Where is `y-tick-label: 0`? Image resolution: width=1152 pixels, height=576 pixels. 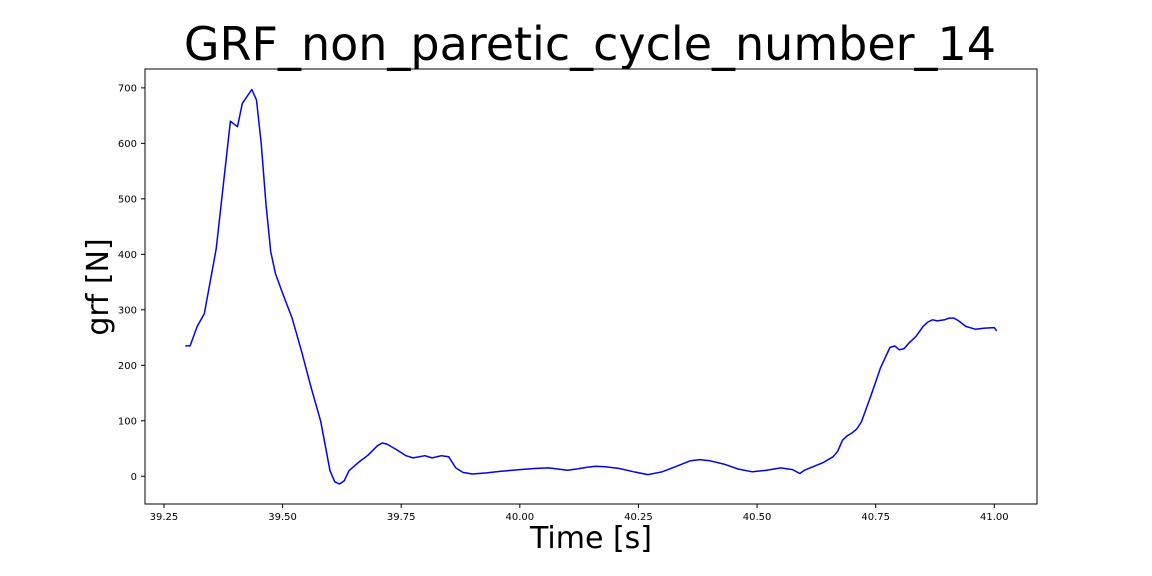 y-tick-label: 0 is located at coordinates (134, 477).